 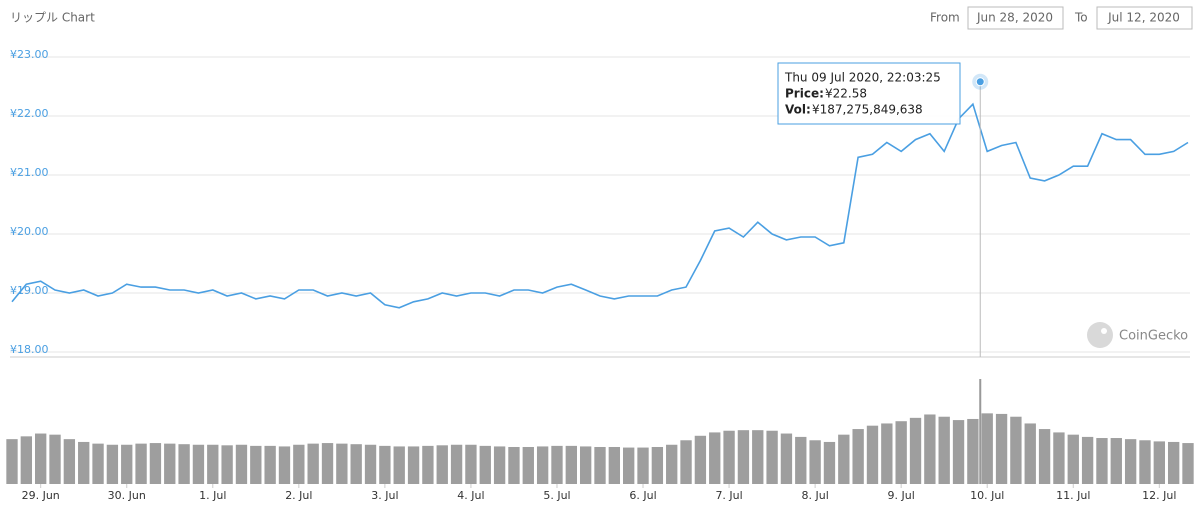 What do you see at coordinates (1104, 331) in the screenshot?
I see `logo-eye` at bounding box center [1104, 331].